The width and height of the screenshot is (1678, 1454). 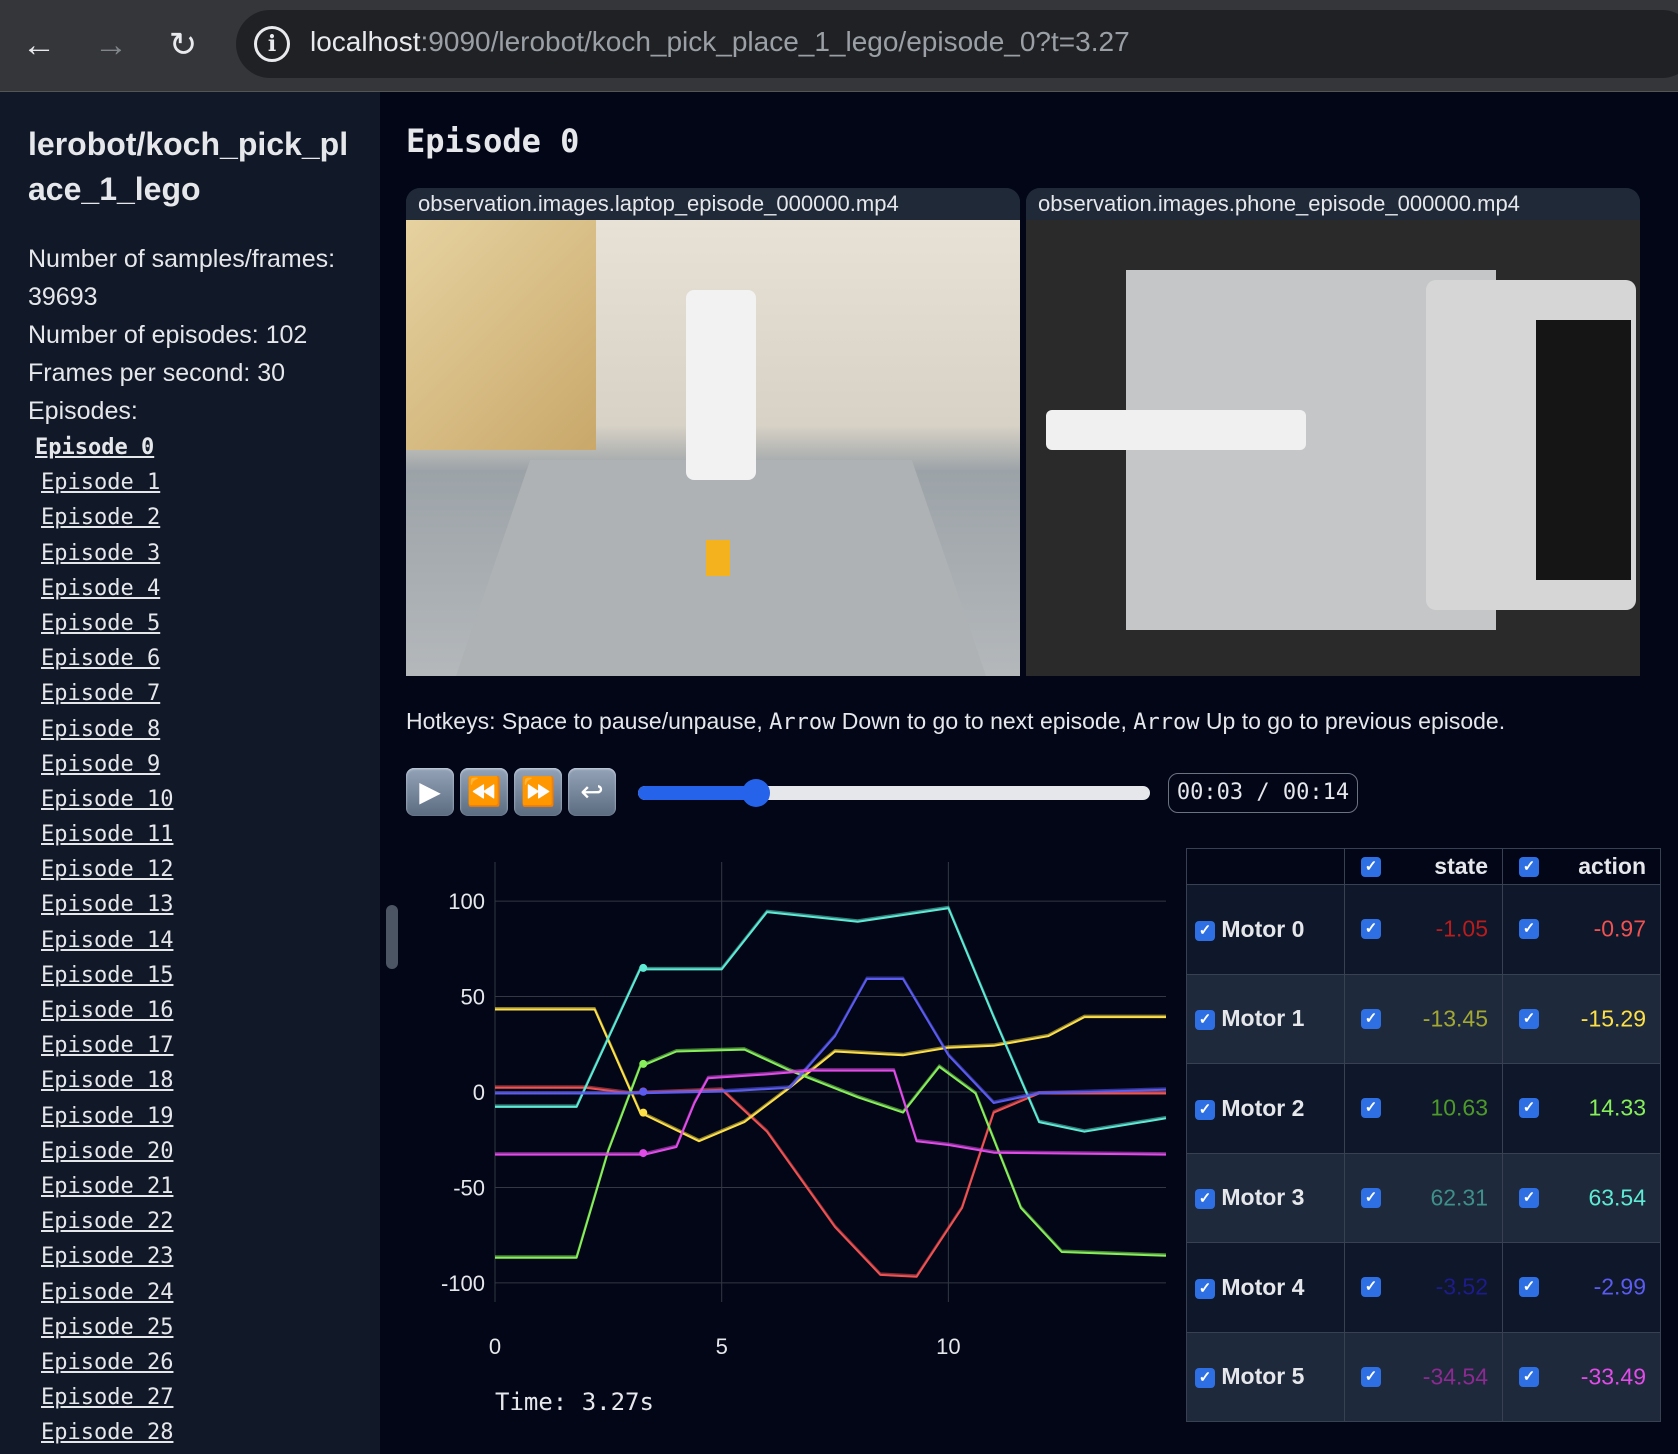 What do you see at coordinates (1423, 1197) in the screenshot?
I see `motor-row: ✓ Motor 3 ✓ 62.31 ✓ 63.54` at bounding box center [1423, 1197].